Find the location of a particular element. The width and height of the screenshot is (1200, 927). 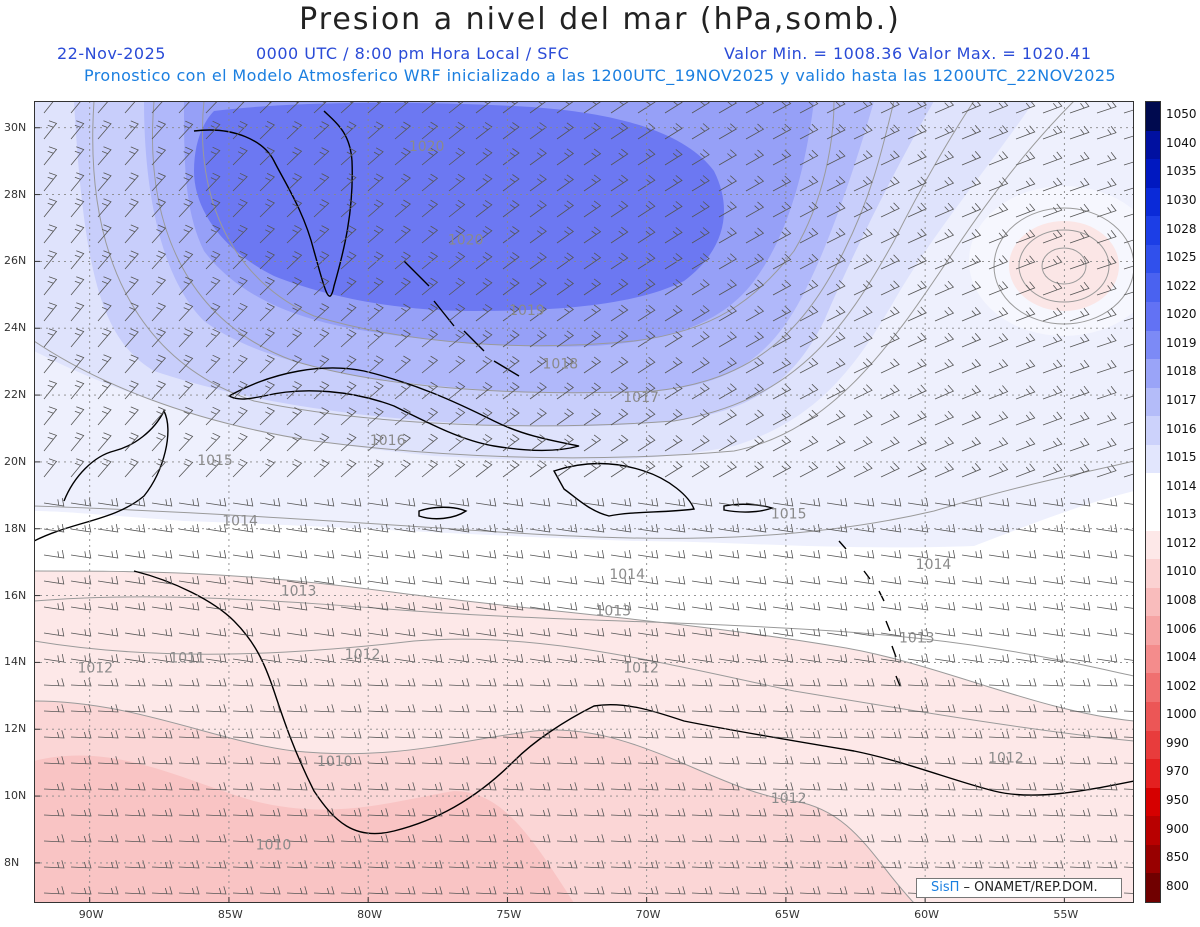

contour-label: 1012 is located at coordinates (95, 668).